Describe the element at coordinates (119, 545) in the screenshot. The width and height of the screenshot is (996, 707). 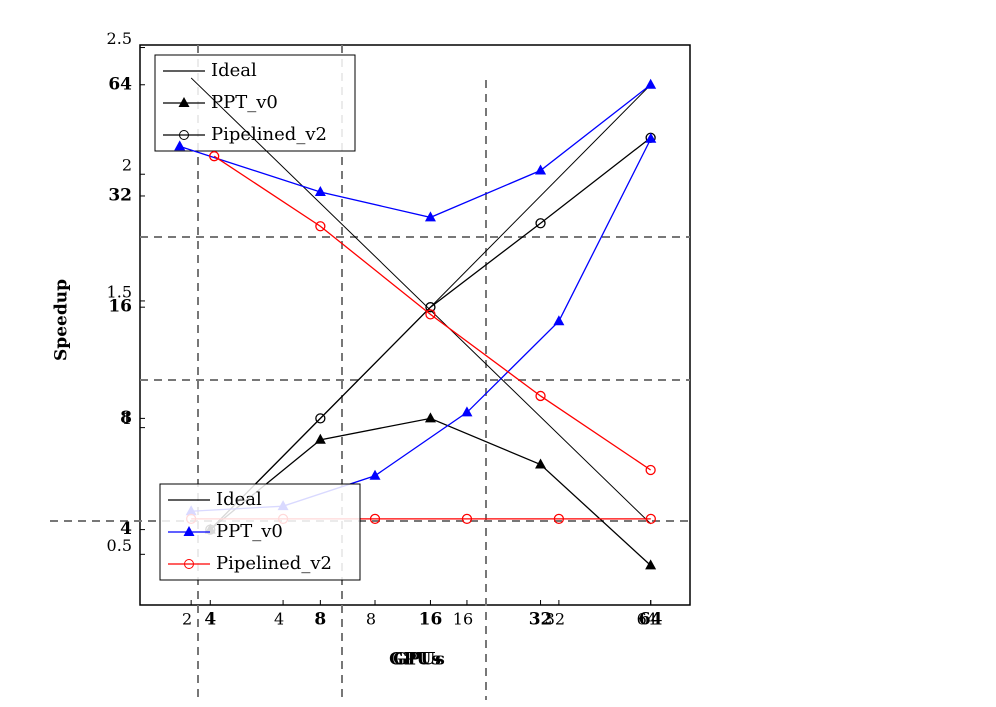
I see `y-tick-label: 0.5` at that location.